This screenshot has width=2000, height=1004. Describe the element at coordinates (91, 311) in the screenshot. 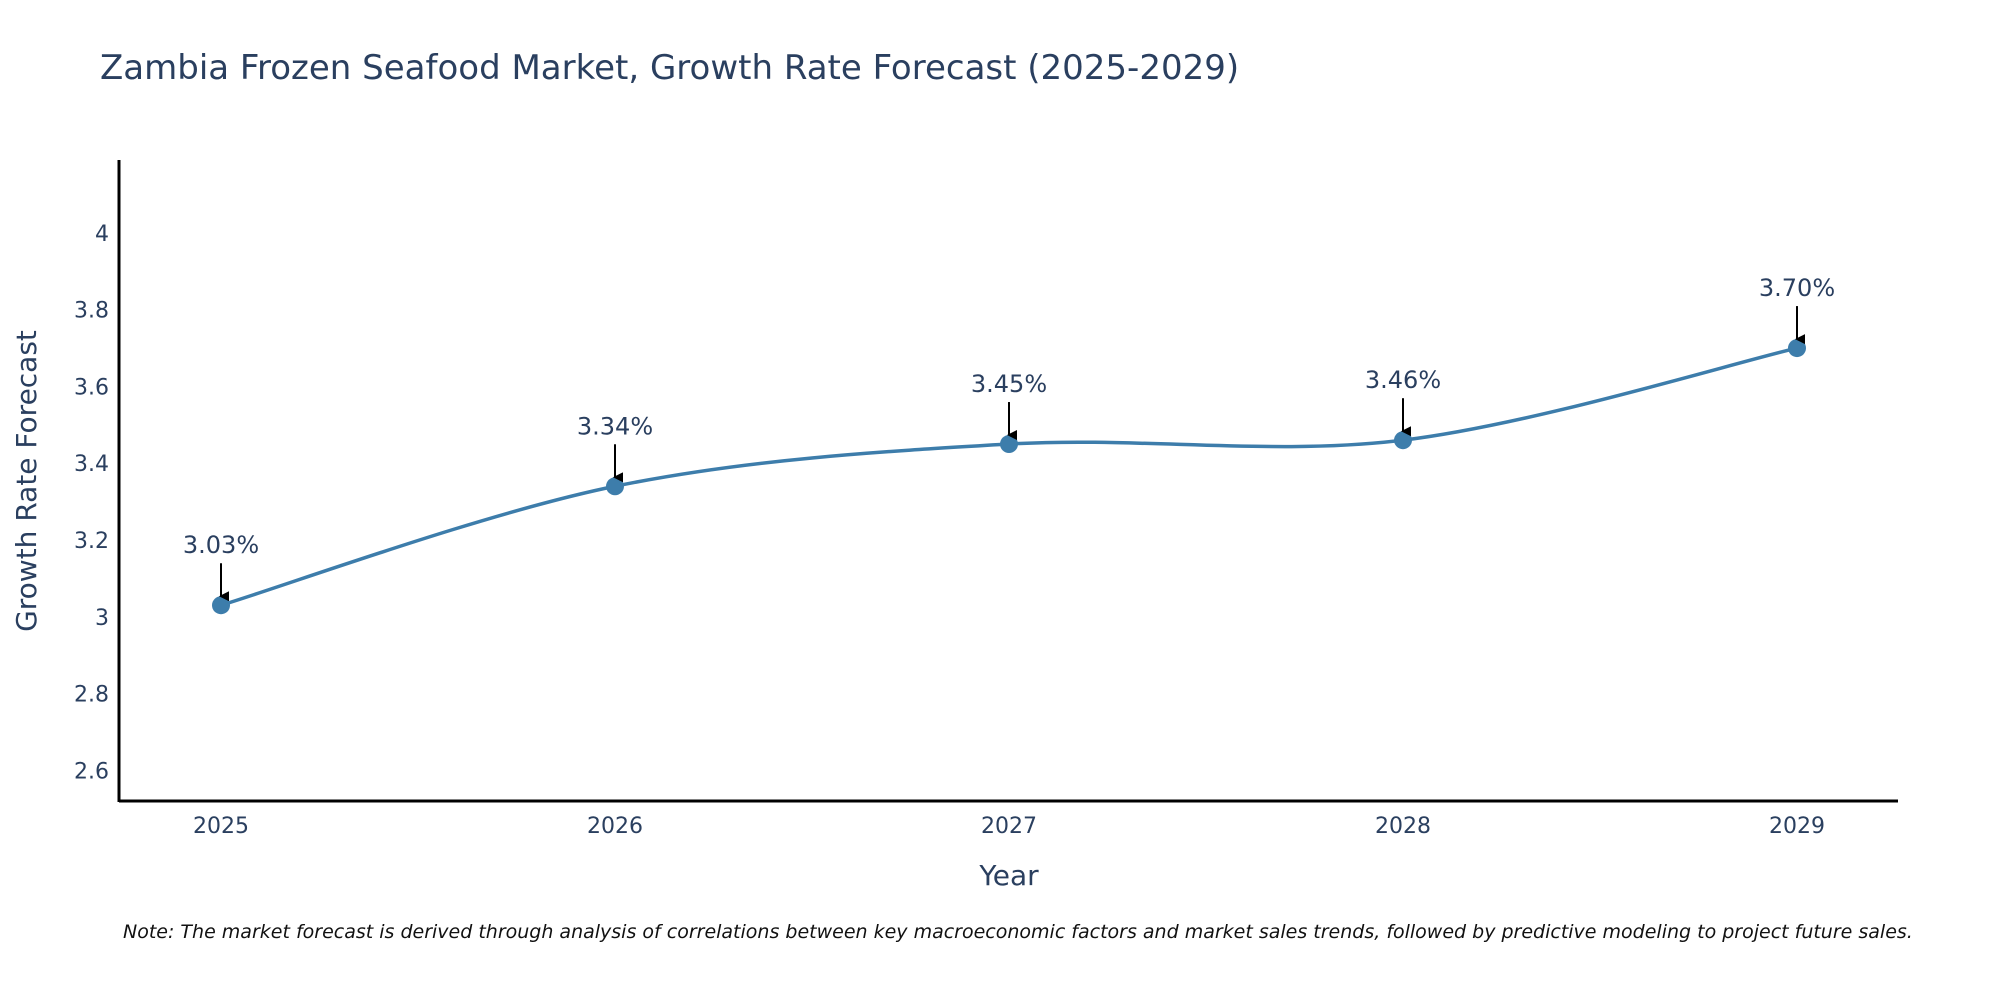

I see `y-tick-label: 3.8` at that location.